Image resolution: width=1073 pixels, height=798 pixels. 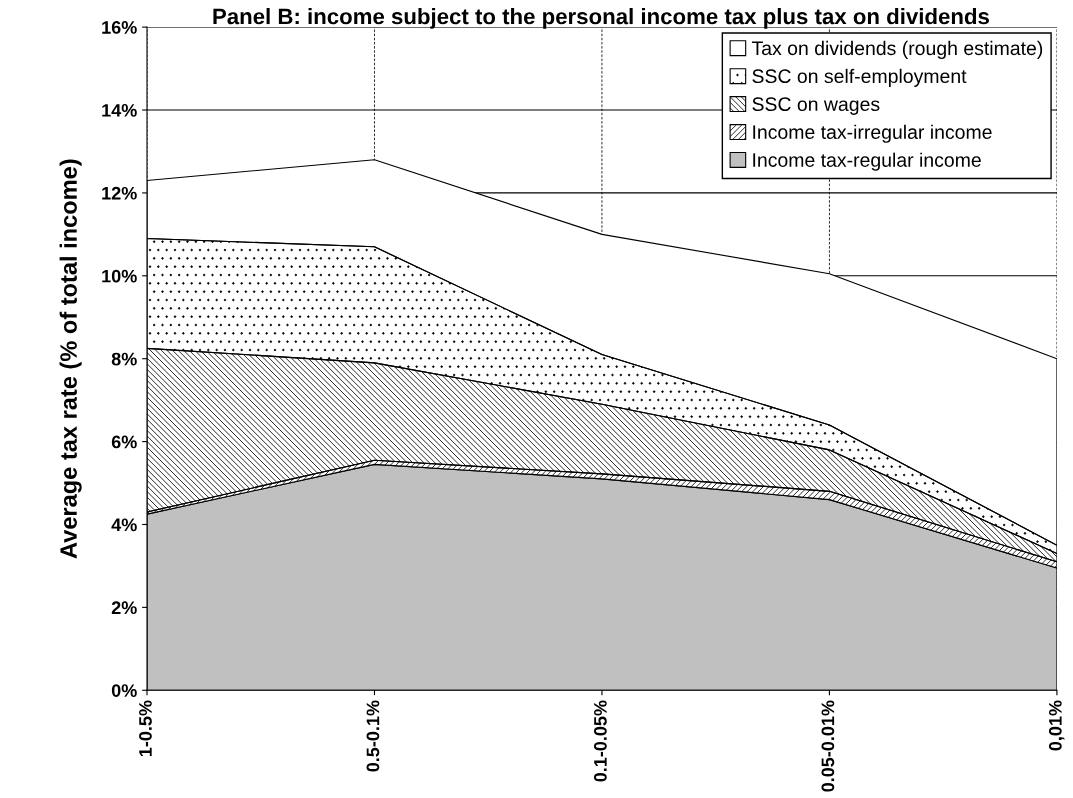 I want to click on x-tick-label: 0.1-0.05%, so click(x=600, y=741).